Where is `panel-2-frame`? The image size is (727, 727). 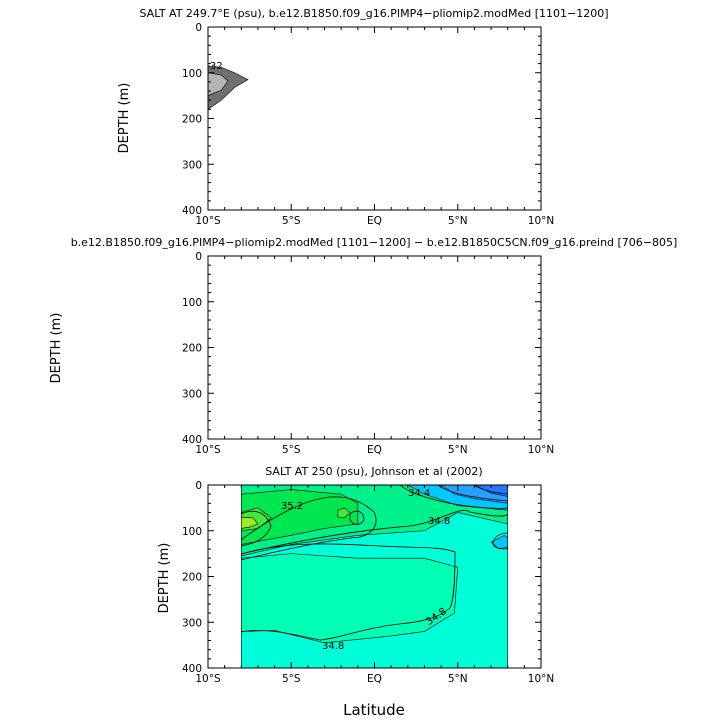 panel-2-frame is located at coordinates (374, 347).